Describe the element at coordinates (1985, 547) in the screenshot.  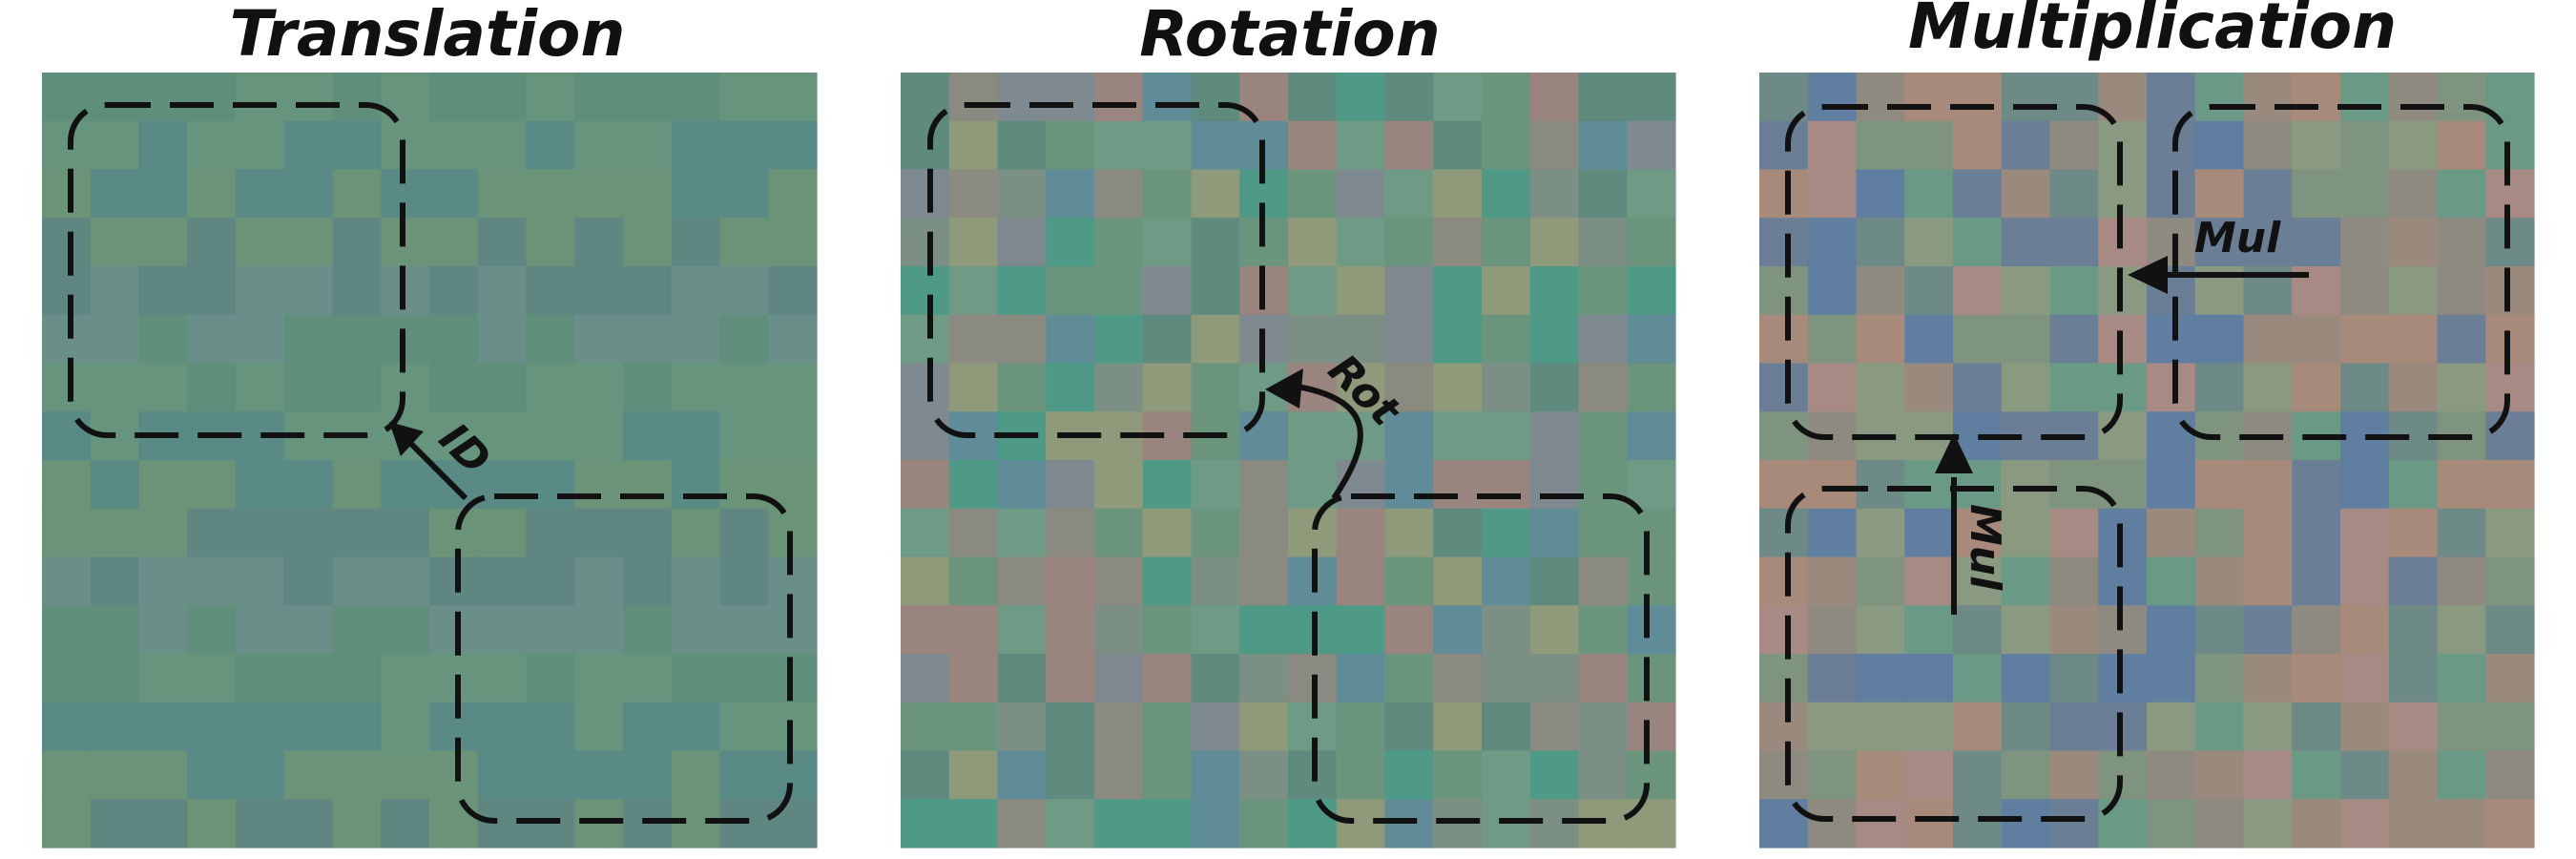
I see `multiplication-vertical-arrow-label: Mul` at that location.